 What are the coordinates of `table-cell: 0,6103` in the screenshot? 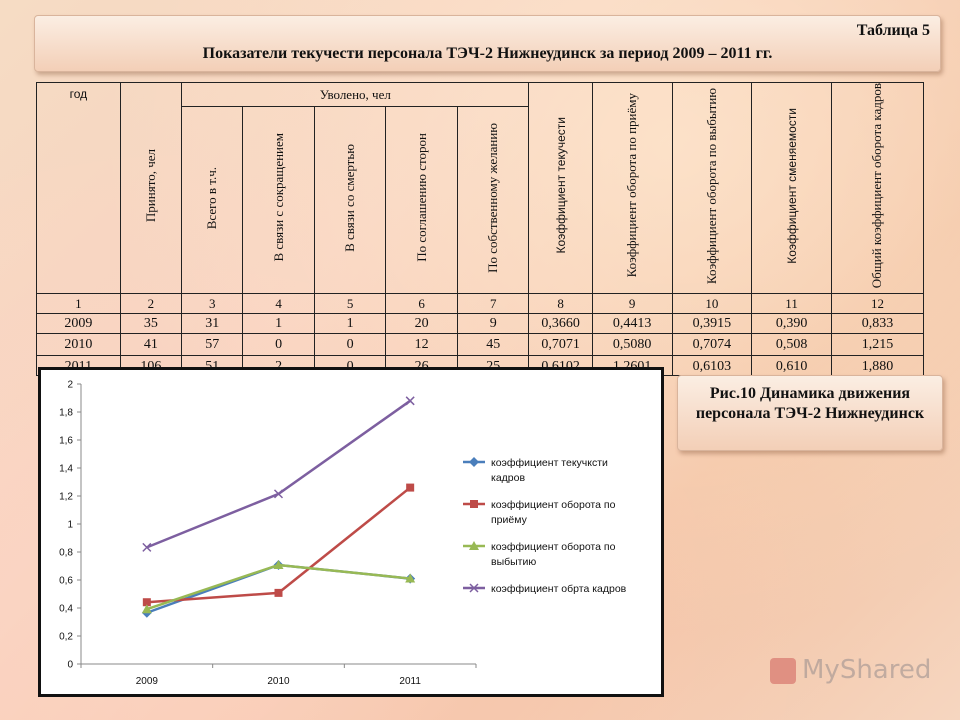 It's located at (712, 366).